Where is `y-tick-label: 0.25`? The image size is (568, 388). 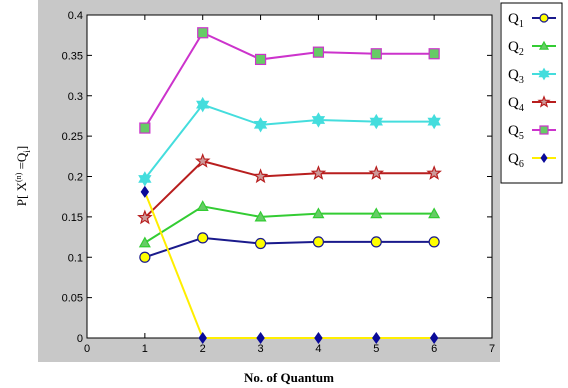 y-tick-label: 0.25 is located at coordinates (72, 137).